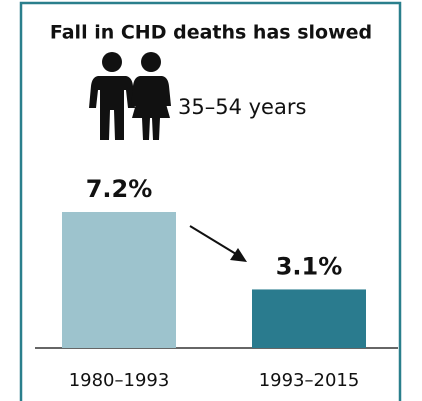 This screenshot has height=401, width=422. What do you see at coordinates (213, 240) in the screenshot?
I see `trend-arrow` at bounding box center [213, 240].